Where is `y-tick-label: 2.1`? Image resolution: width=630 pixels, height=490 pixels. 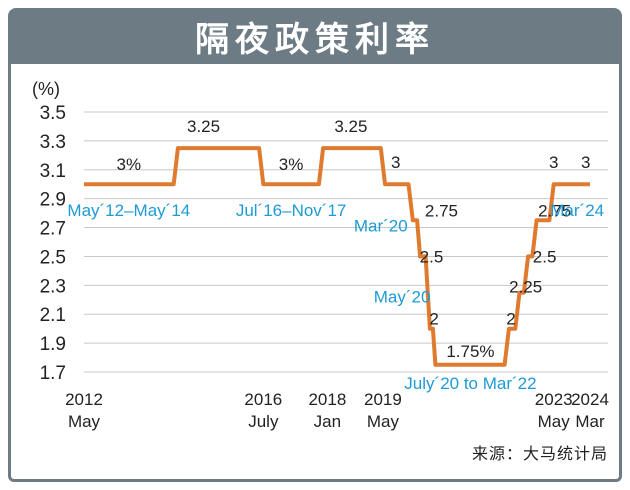
y-tick-label: 2.1 is located at coordinates (53, 315).